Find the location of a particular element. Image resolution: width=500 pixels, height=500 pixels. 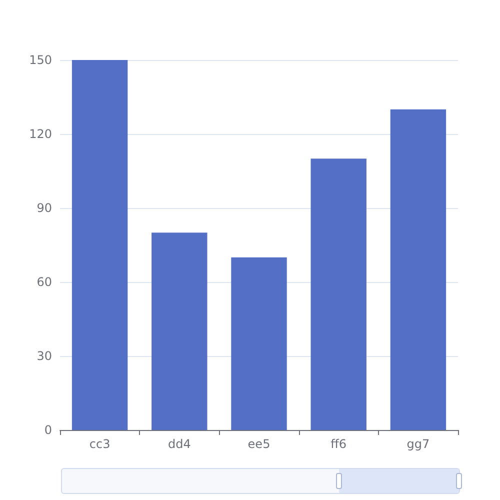

y-tick-label: 30 is located at coordinates (44, 356).